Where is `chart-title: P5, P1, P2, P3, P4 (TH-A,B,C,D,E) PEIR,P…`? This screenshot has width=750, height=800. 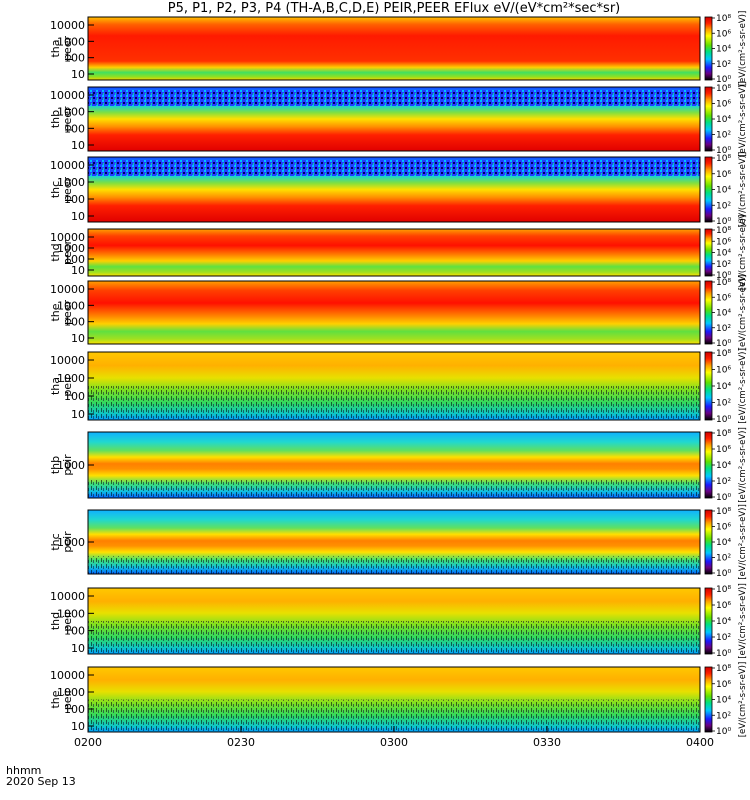
chart-title: P5, P1, P2, P3, P4 (TH-A,B,C,D,E) PEIR,P… is located at coordinates (394, 8).